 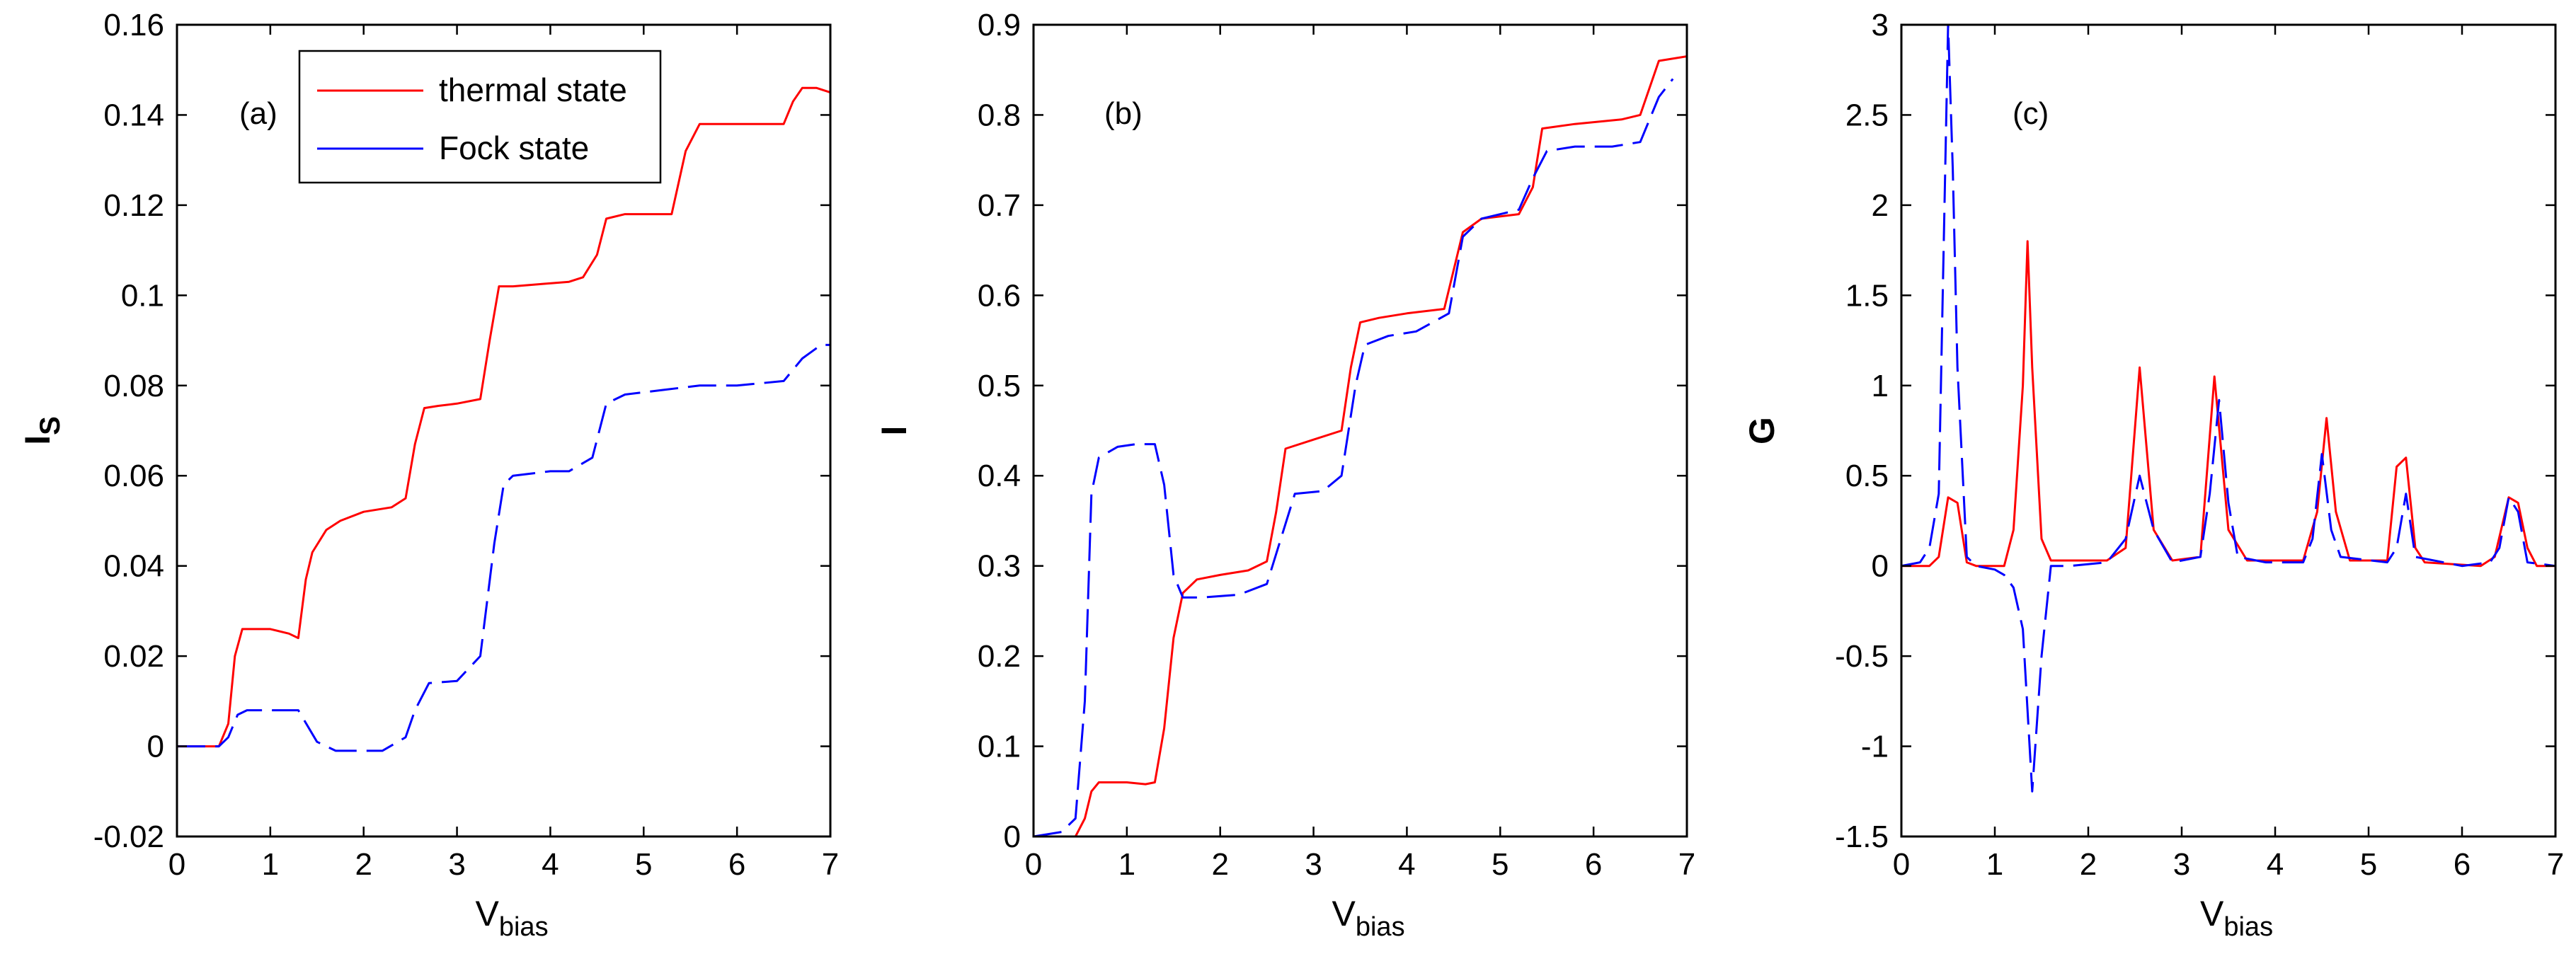 What do you see at coordinates (999, 25) in the screenshot?
I see `ytick-label-b: 0.9` at bounding box center [999, 25].